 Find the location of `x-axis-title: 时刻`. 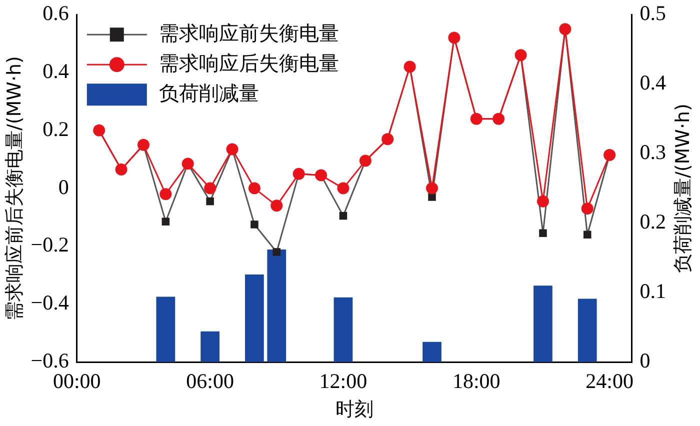

x-axis-title: 时刻 is located at coordinates (354, 409).